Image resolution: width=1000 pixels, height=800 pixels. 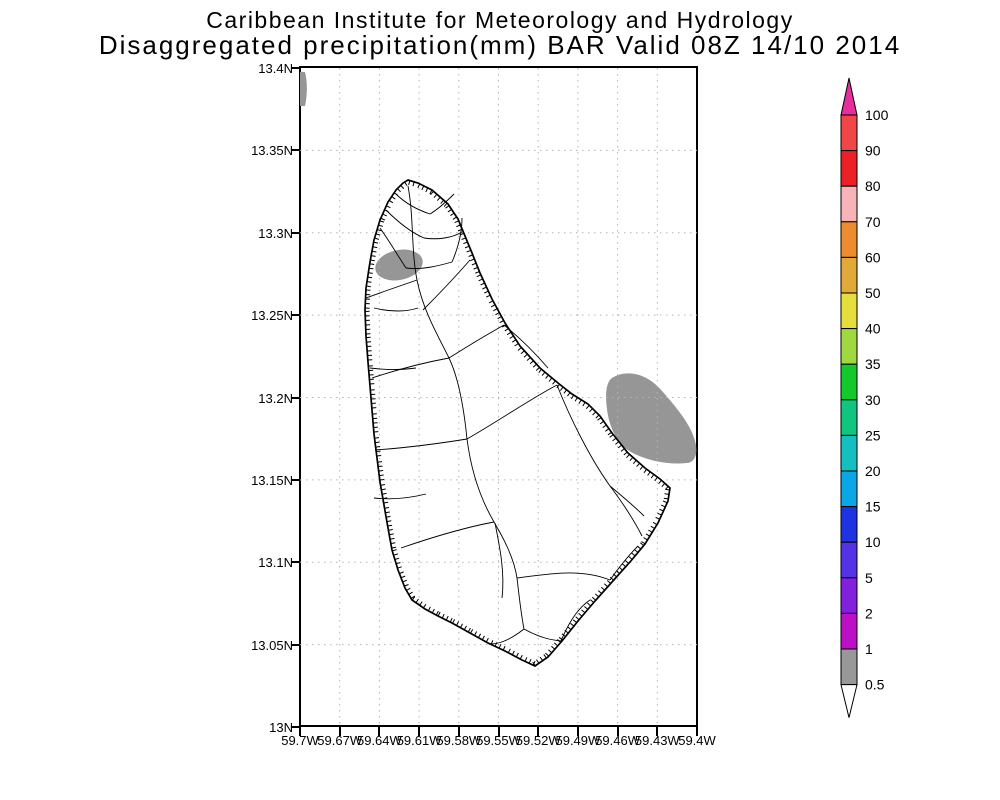 What do you see at coordinates (873, 435) in the screenshot?
I see `colorbar-label: 25` at bounding box center [873, 435].